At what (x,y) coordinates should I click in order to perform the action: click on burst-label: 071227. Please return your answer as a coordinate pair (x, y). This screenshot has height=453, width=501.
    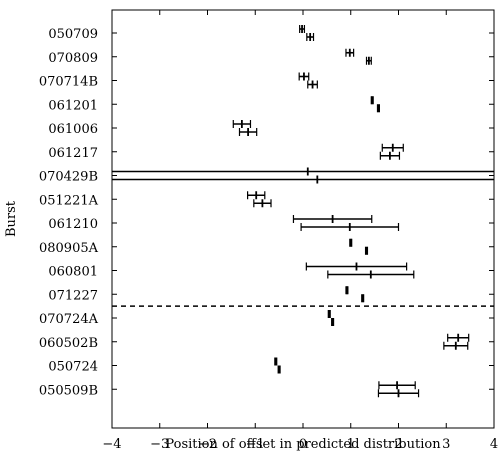
    Looking at the image, I should click on (73, 295).